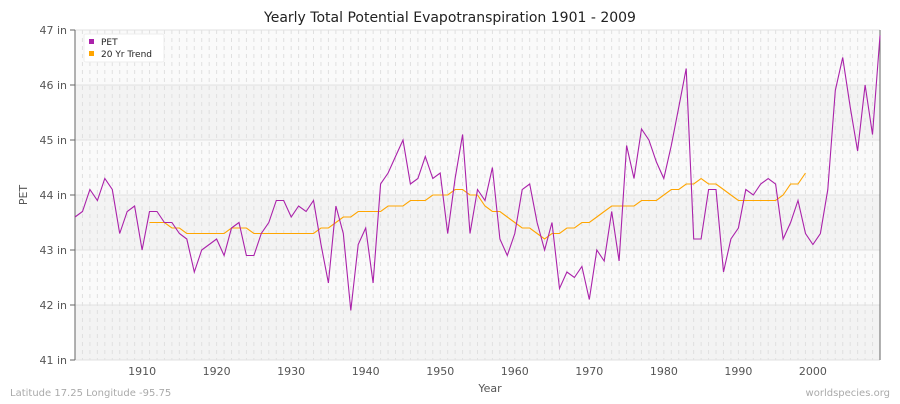 Image resolution: width=900 pixels, height=404 pixels. I want to click on y-tick-label: 43 in, so click(53, 250).